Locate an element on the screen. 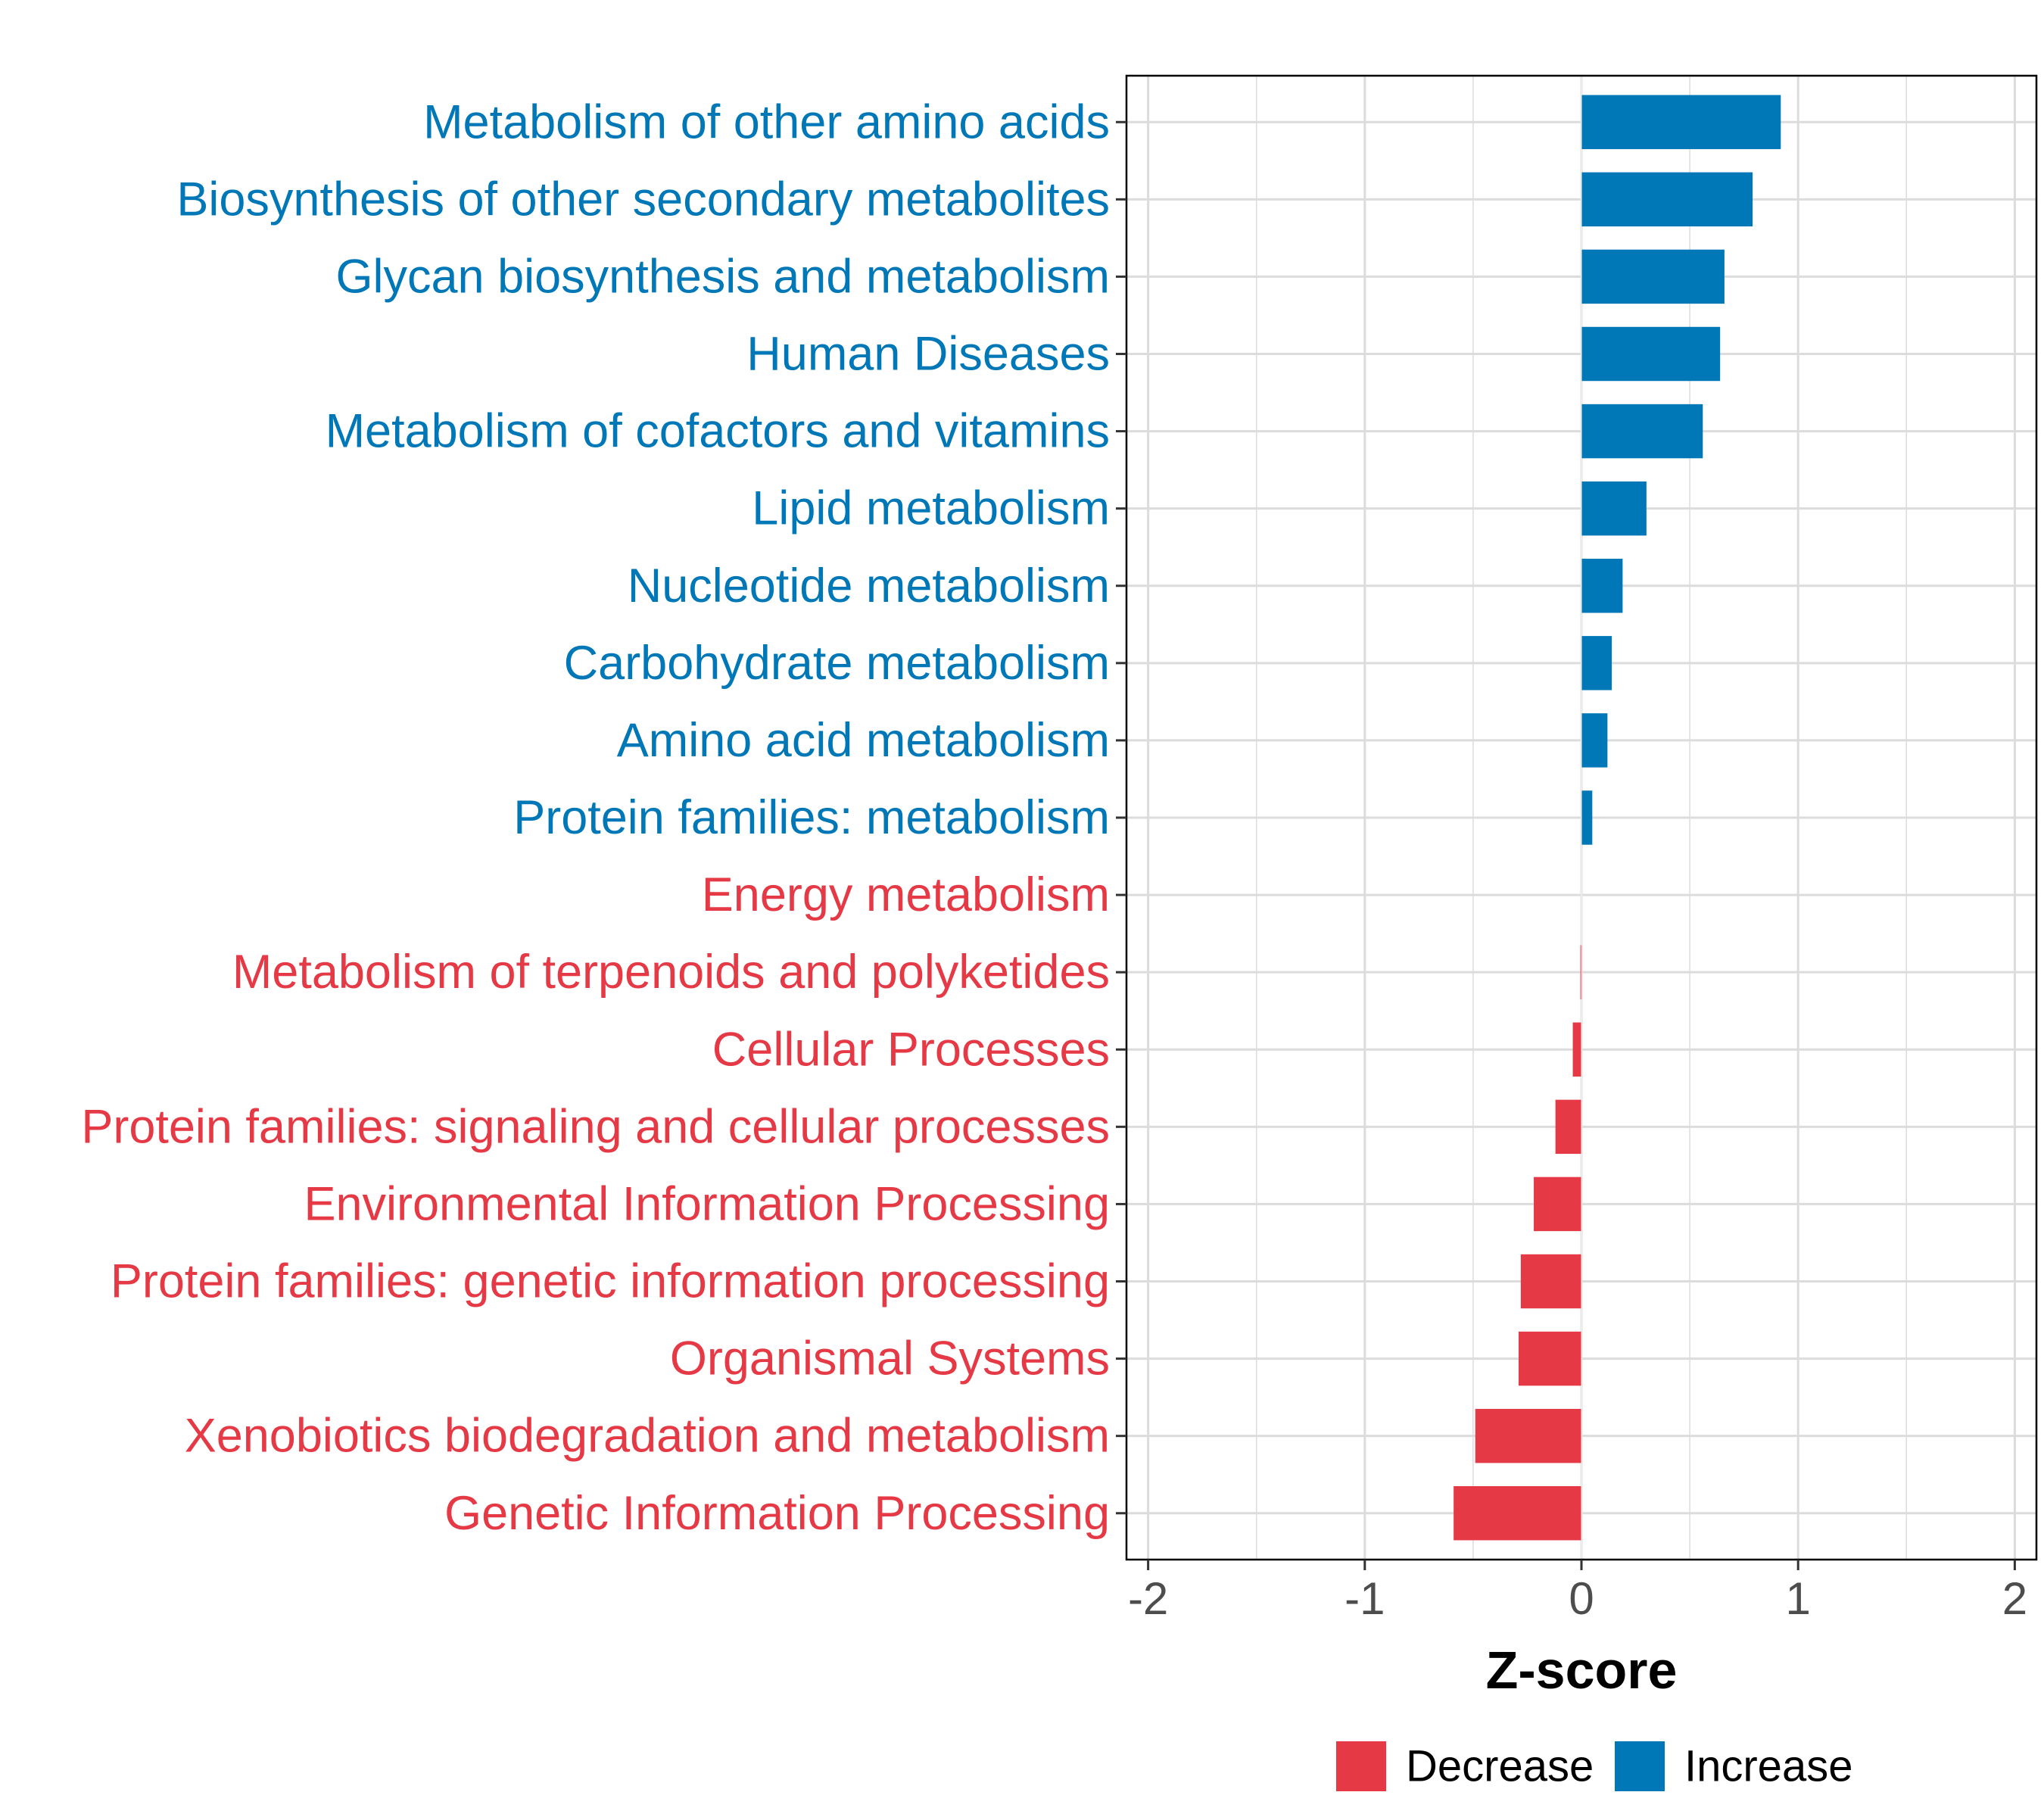  category-label: Lipid metabolism is located at coordinates (931, 508).